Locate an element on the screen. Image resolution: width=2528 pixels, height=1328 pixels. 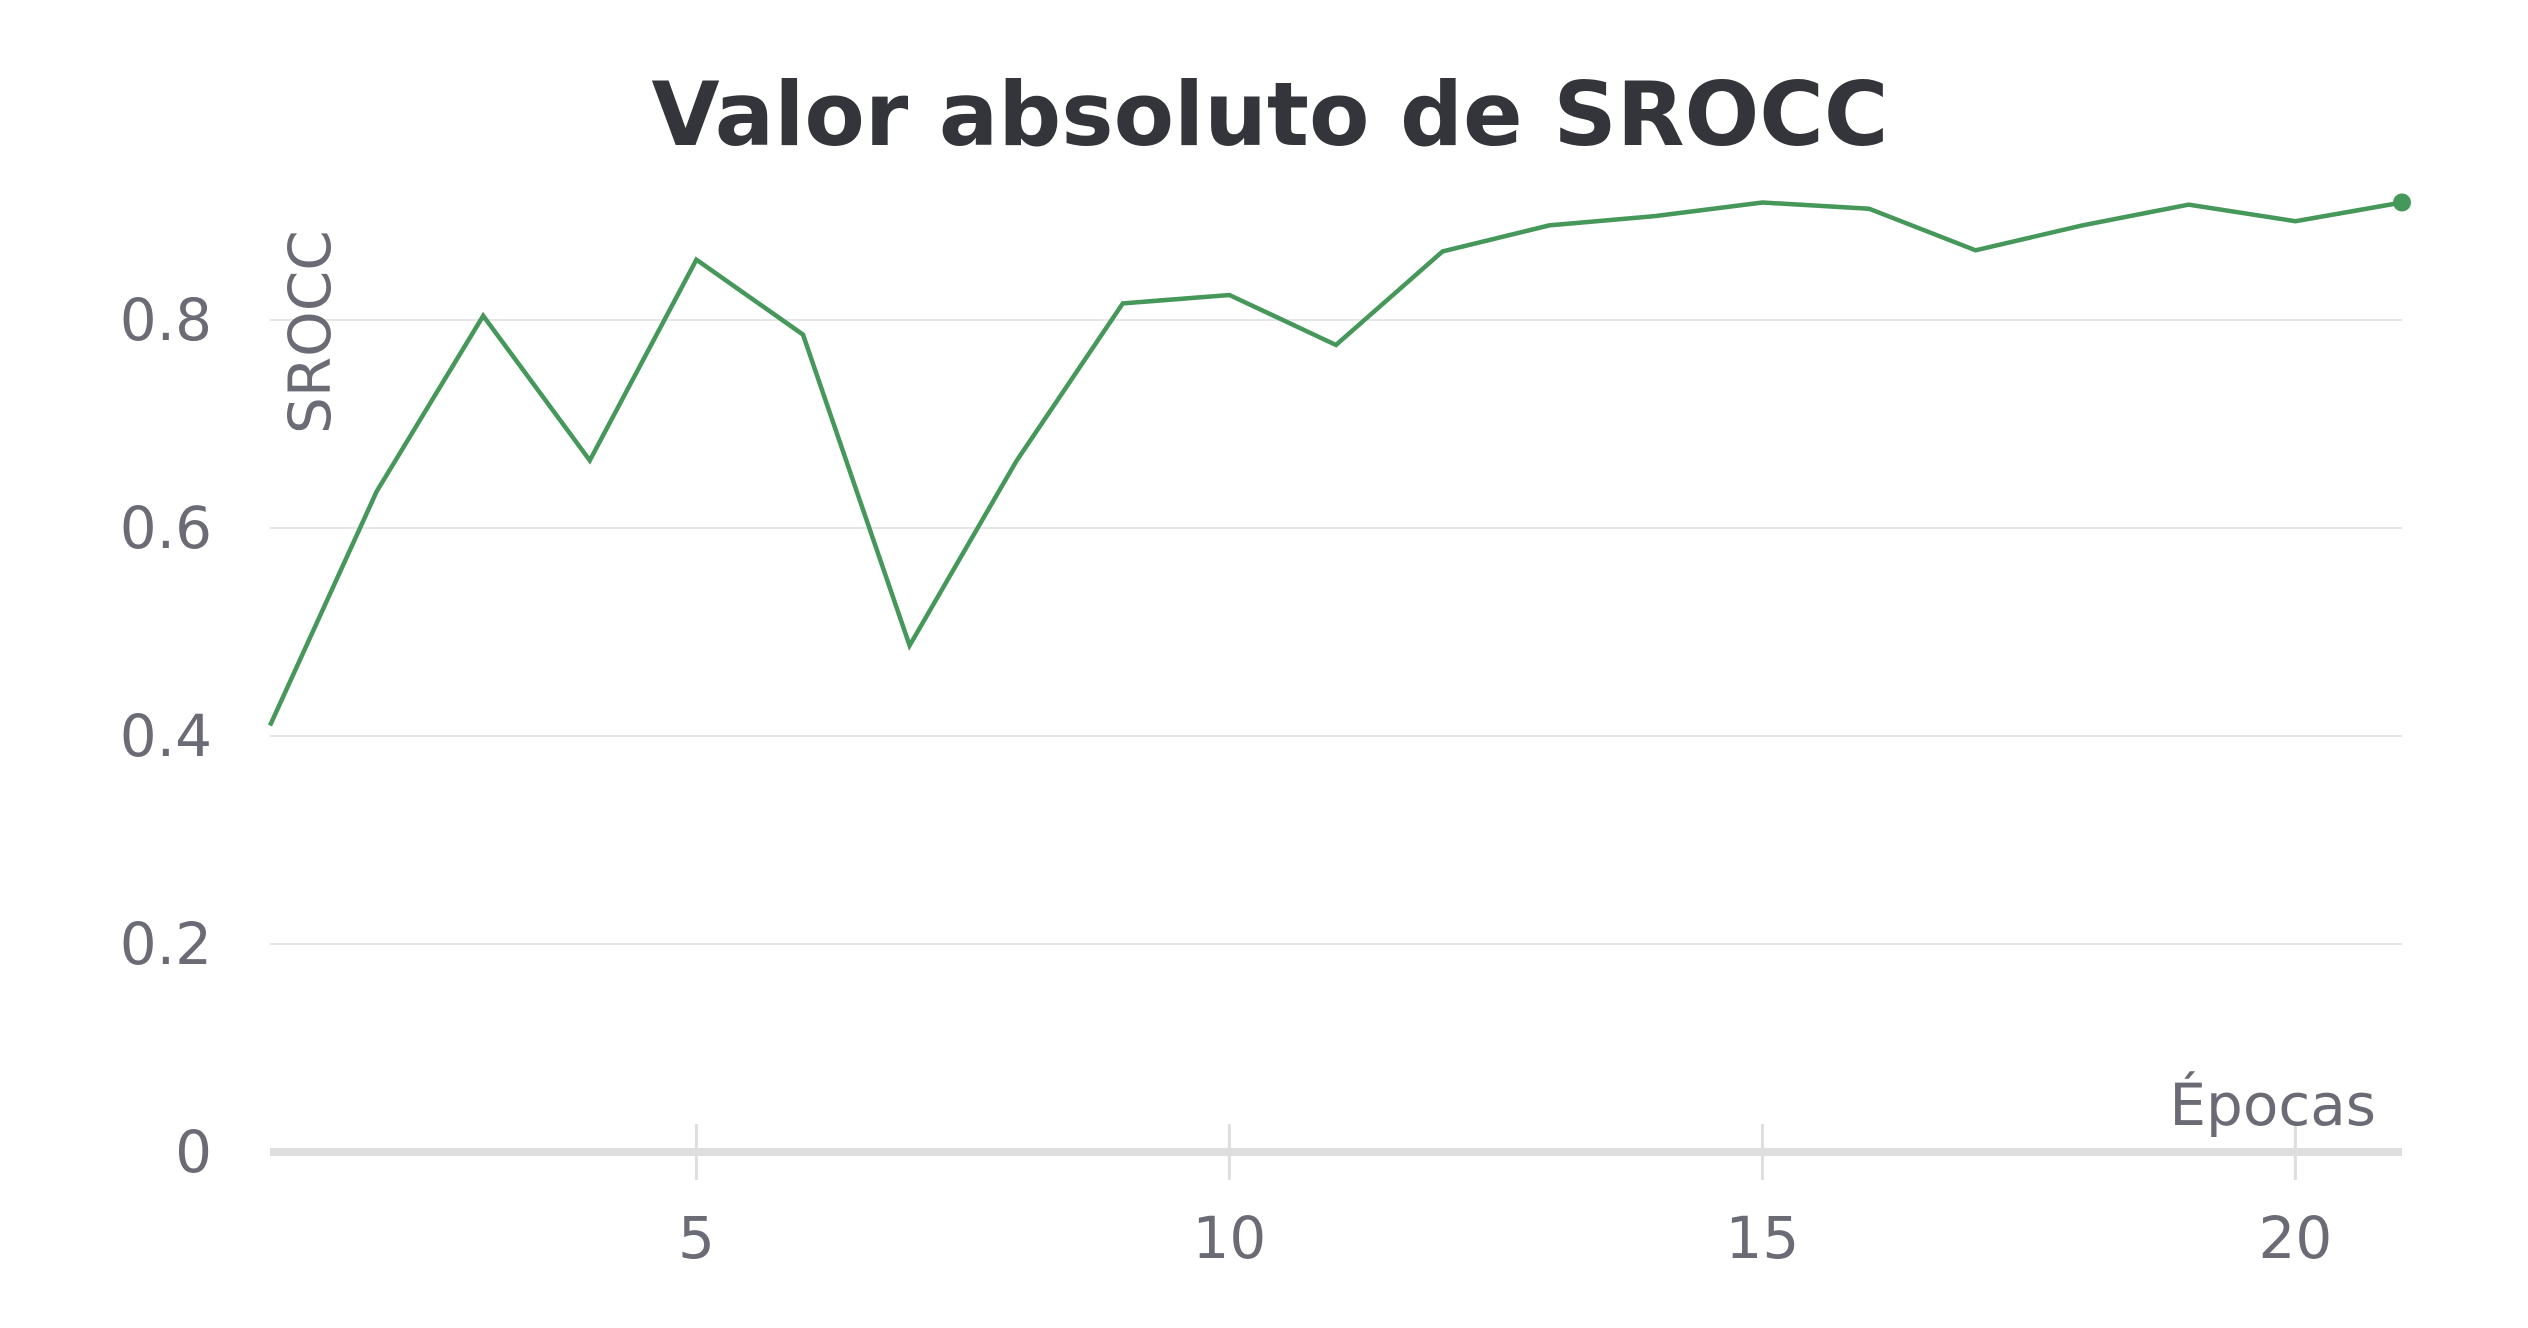
y-tick-label: 0.8 is located at coordinates (166, 320).